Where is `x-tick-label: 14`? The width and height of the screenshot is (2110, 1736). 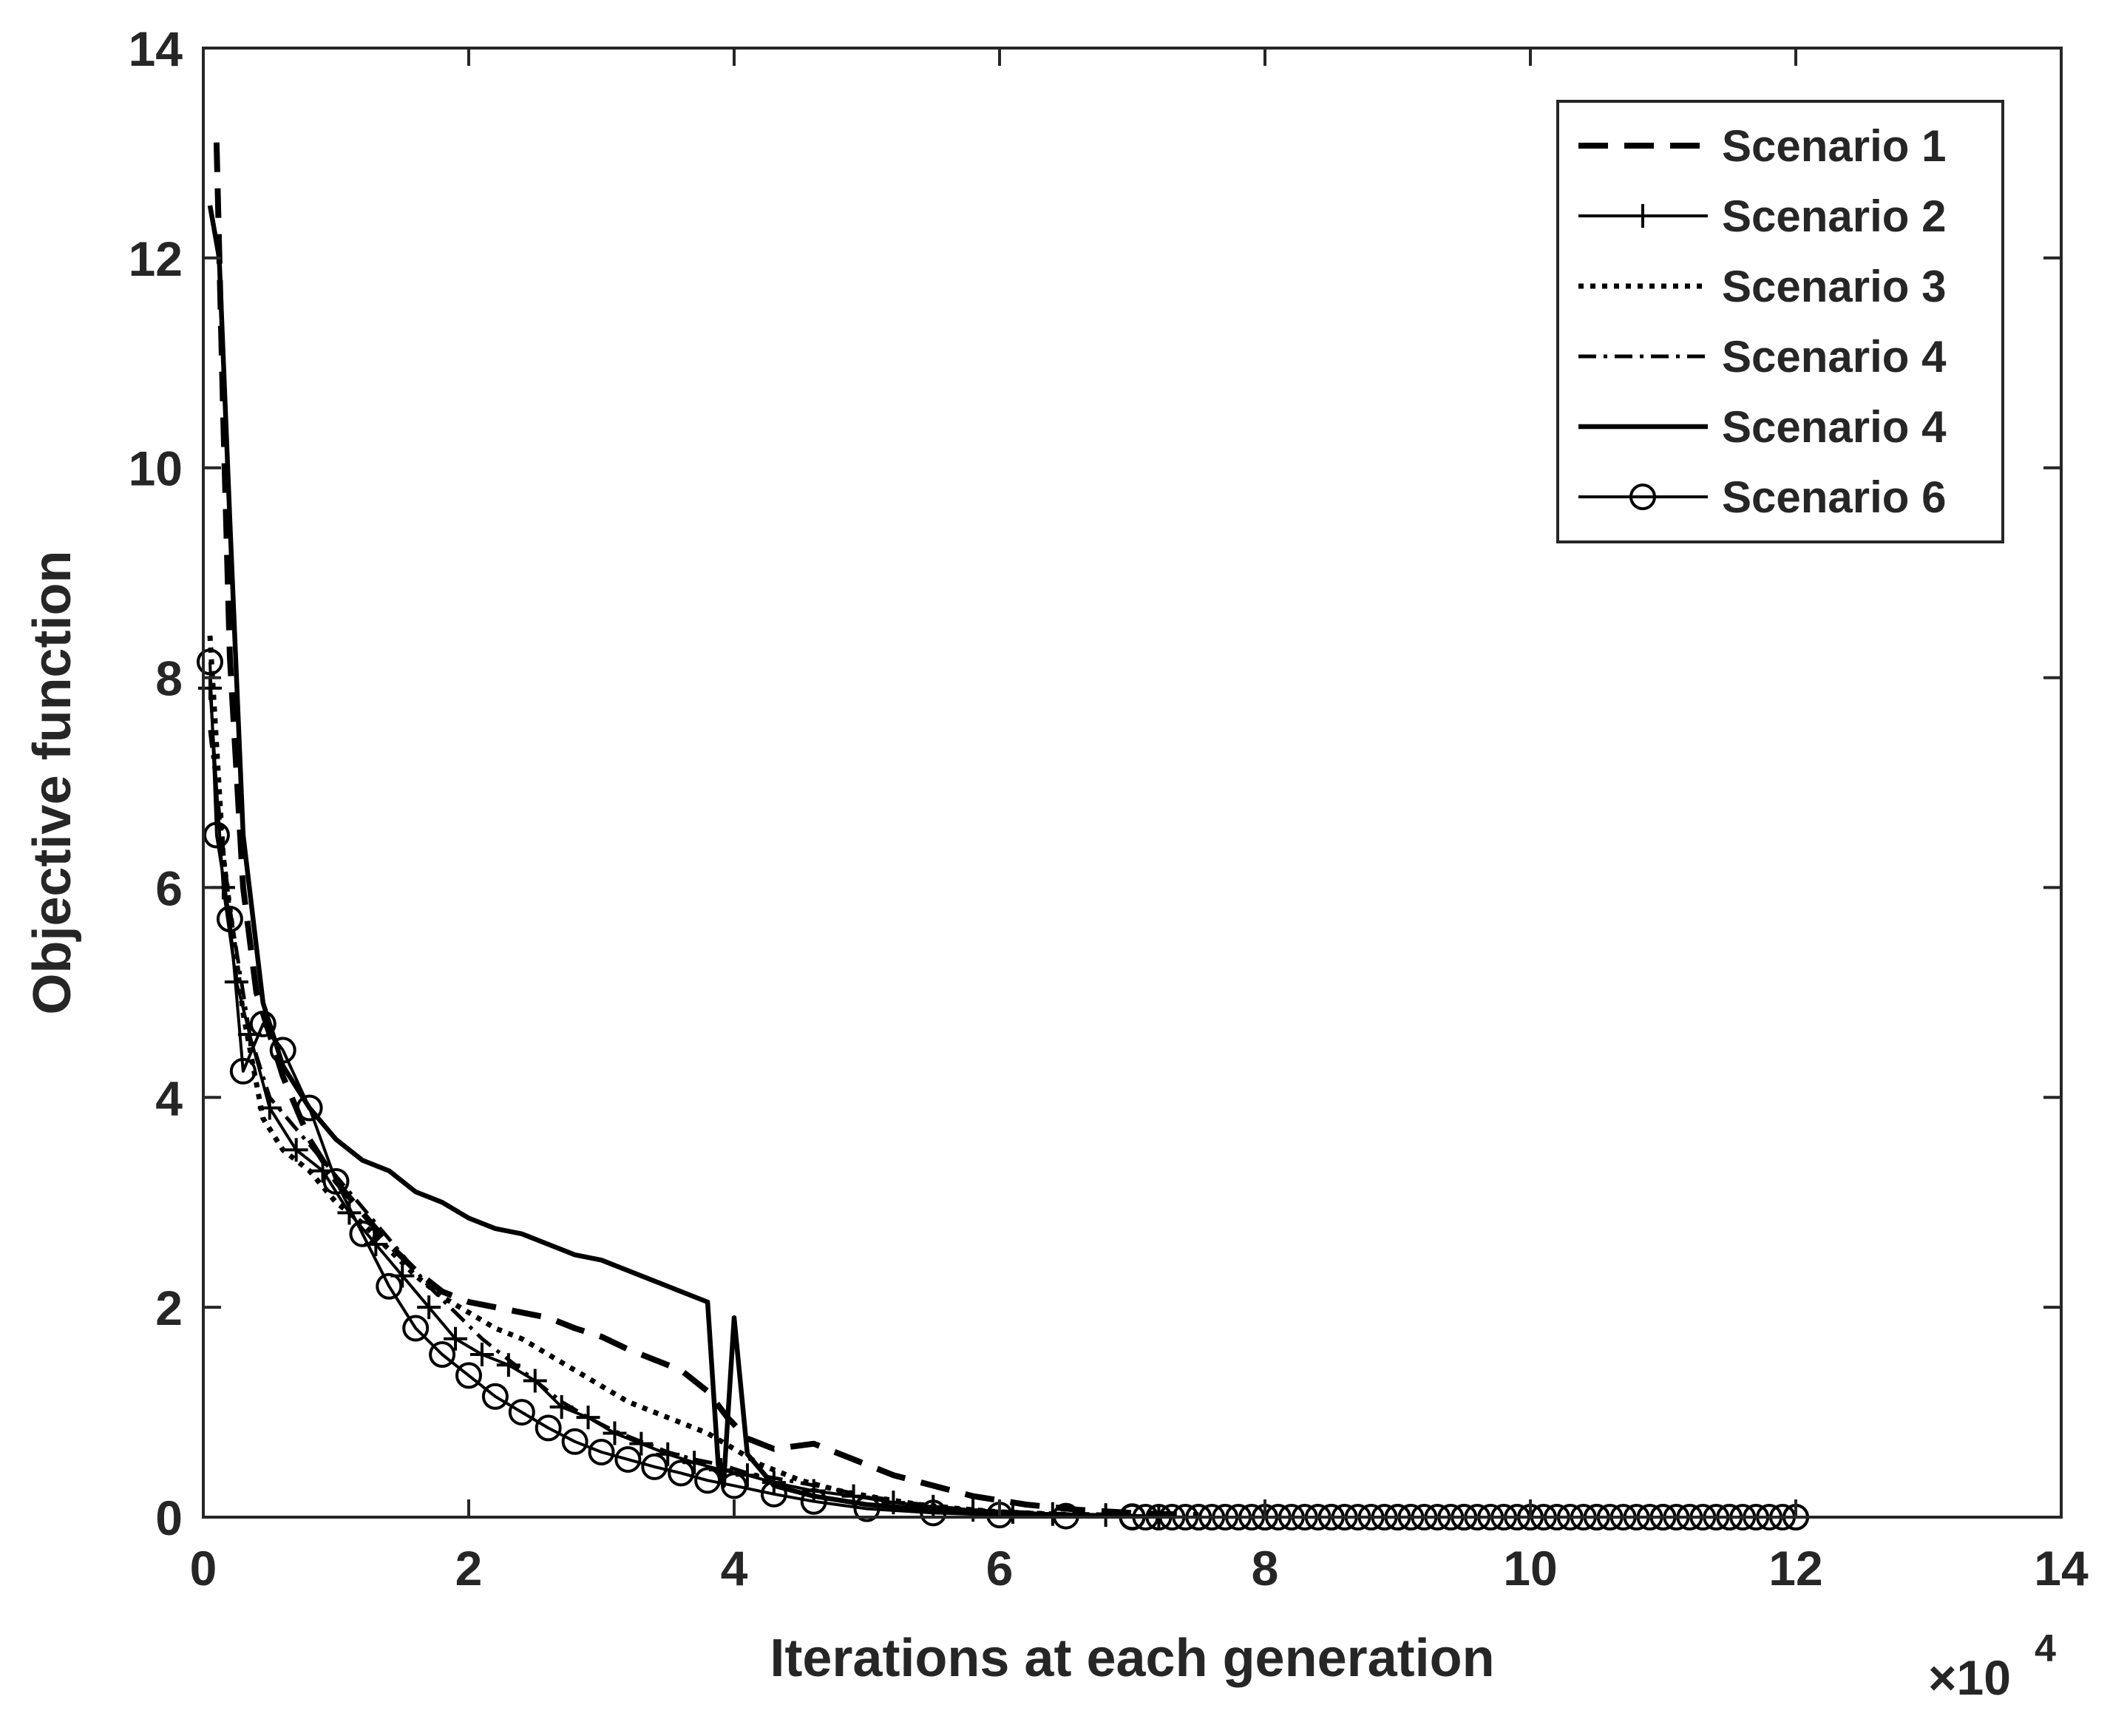
x-tick-label: 14 is located at coordinates (2061, 1568).